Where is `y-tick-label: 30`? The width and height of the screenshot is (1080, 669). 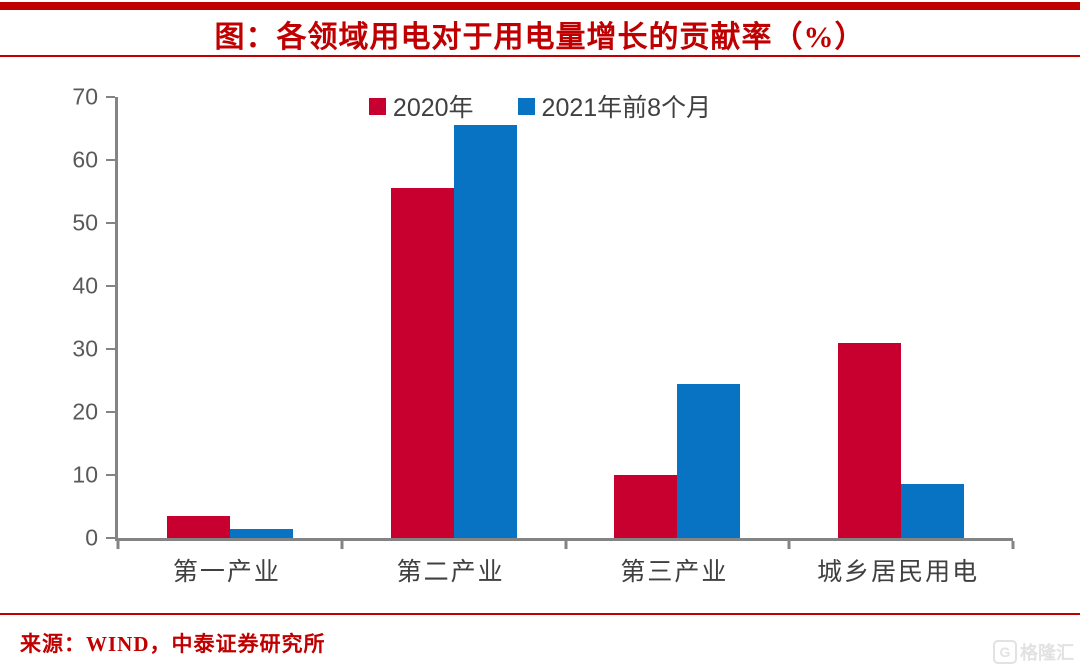
y-tick-label: 30 is located at coordinates (85, 348).